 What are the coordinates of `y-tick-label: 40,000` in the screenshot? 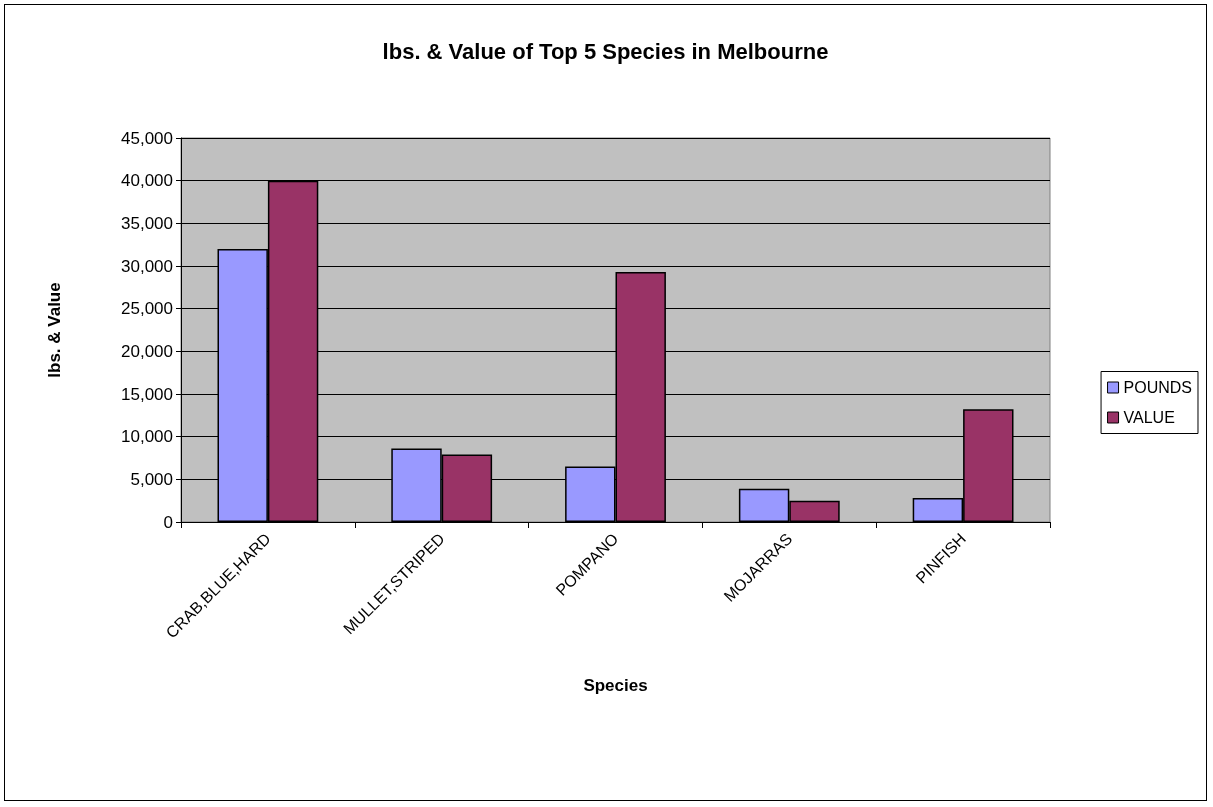 It's located at (147, 181).